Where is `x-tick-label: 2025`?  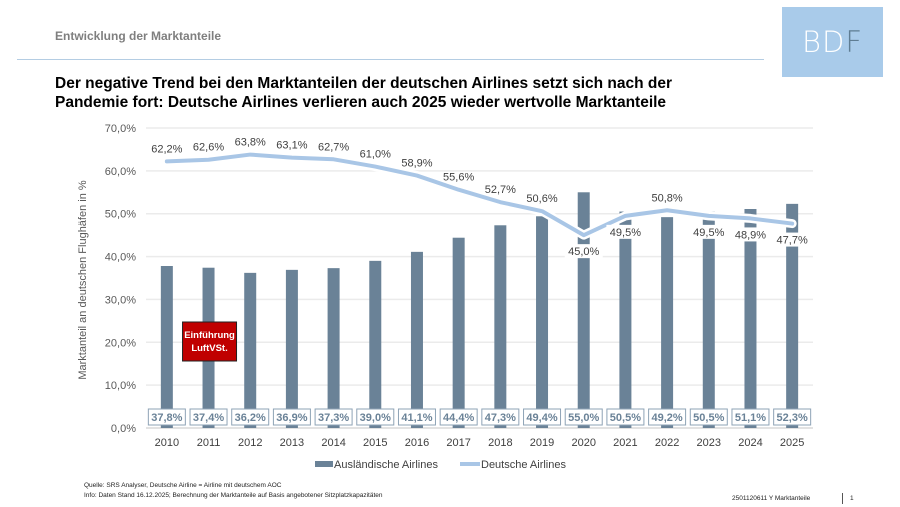 x-tick-label: 2025 is located at coordinates (792, 443).